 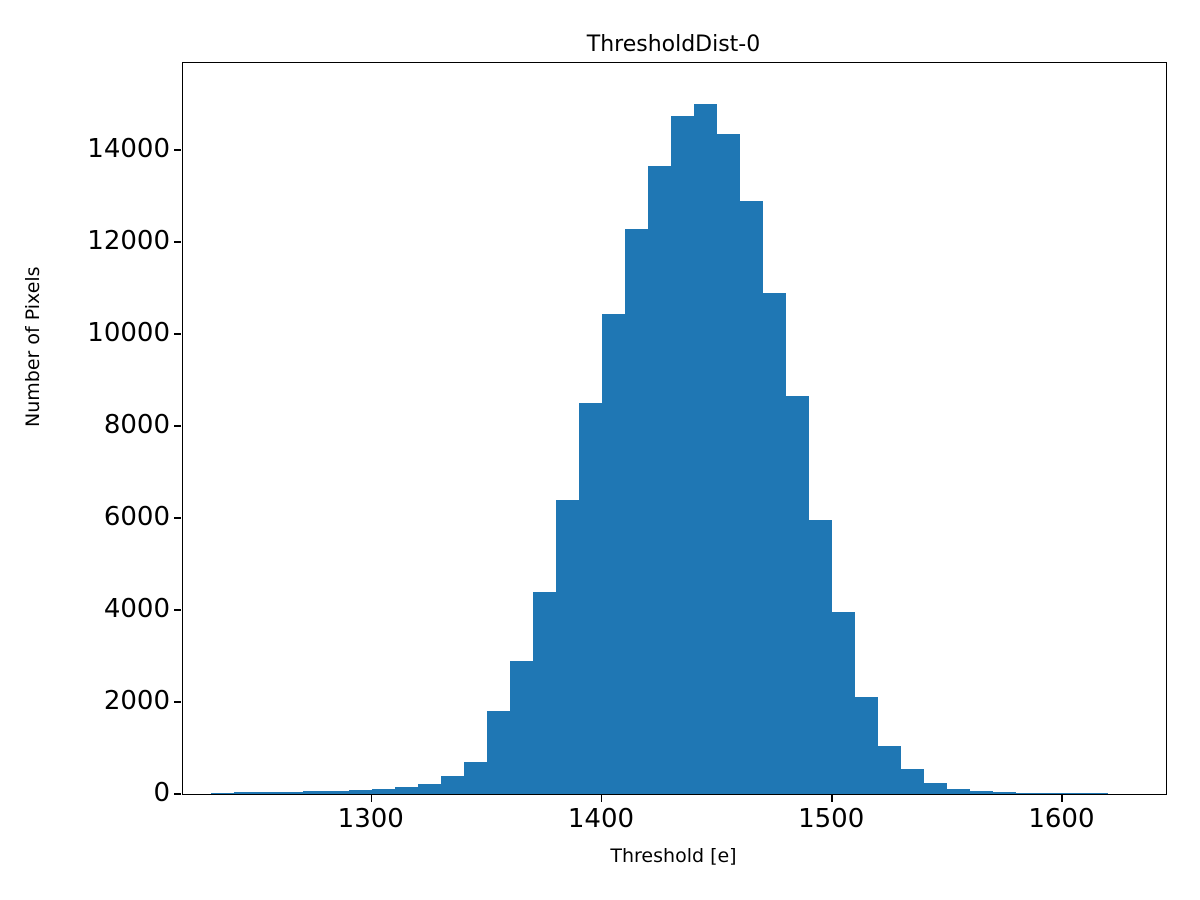 What do you see at coordinates (128, 333) in the screenshot?
I see `y-tick-label: 10000` at bounding box center [128, 333].